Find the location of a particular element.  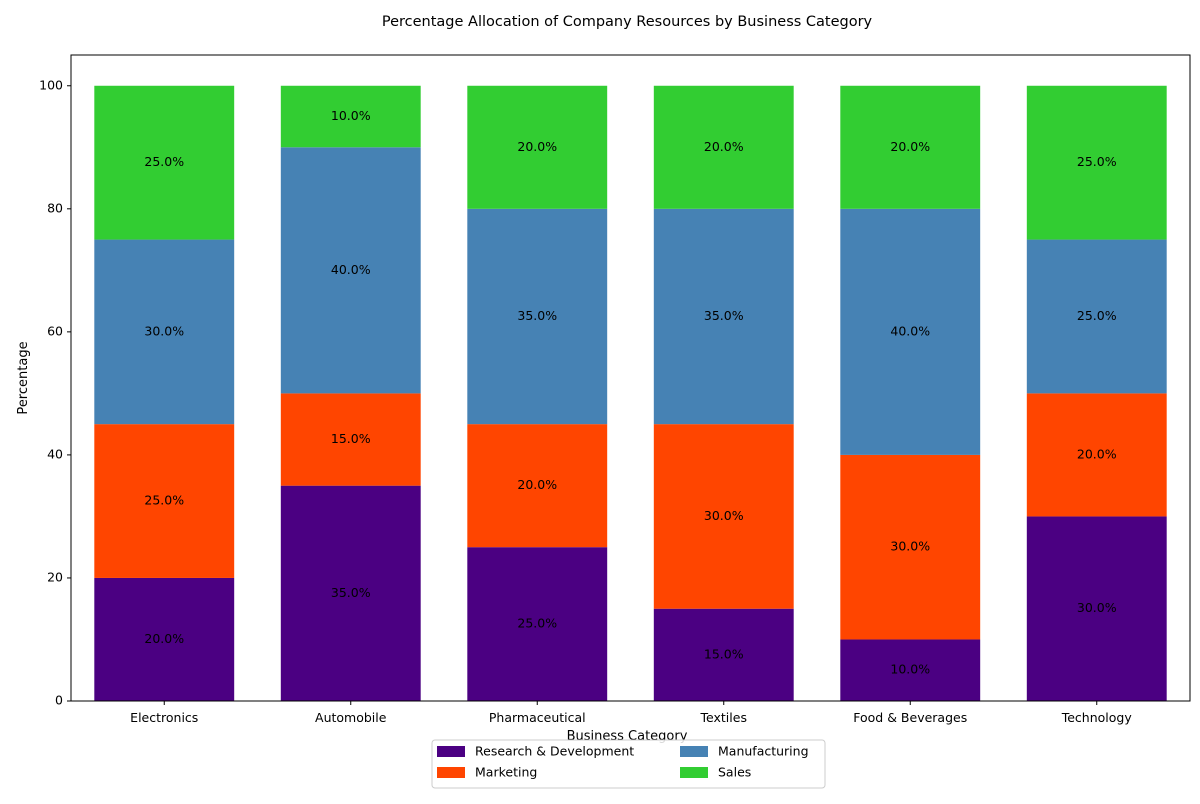

bar-electronics-marketing is located at coordinates (164, 501).